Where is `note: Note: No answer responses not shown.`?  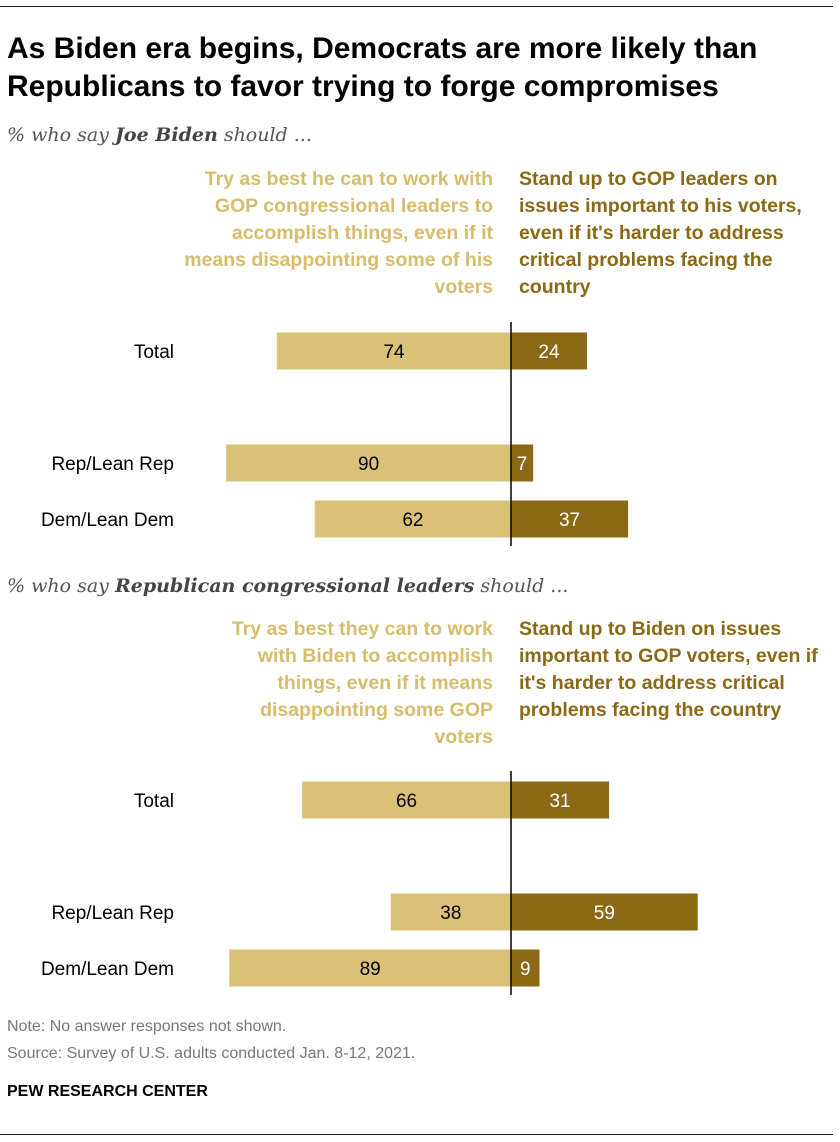 note: Note: No answer responses not shown. is located at coordinates (147, 1026).